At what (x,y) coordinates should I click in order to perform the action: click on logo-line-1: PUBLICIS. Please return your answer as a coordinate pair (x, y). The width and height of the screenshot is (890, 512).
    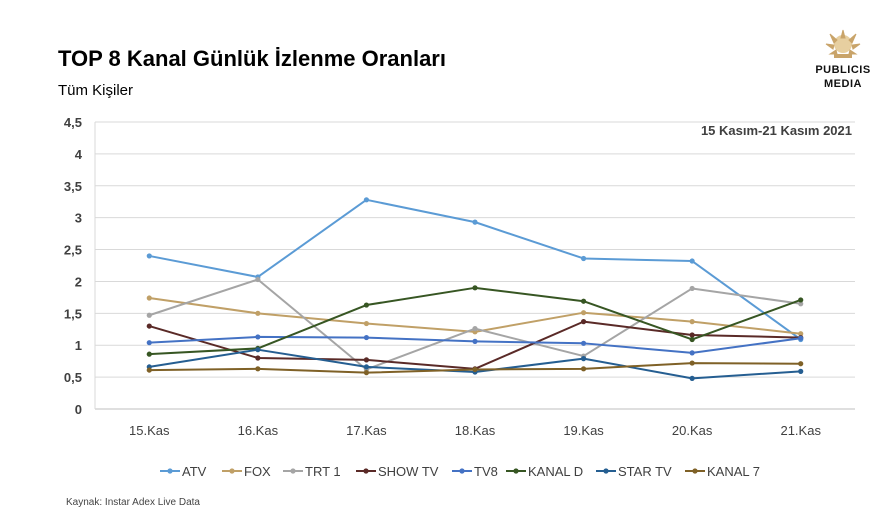
    Looking at the image, I should click on (843, 70).